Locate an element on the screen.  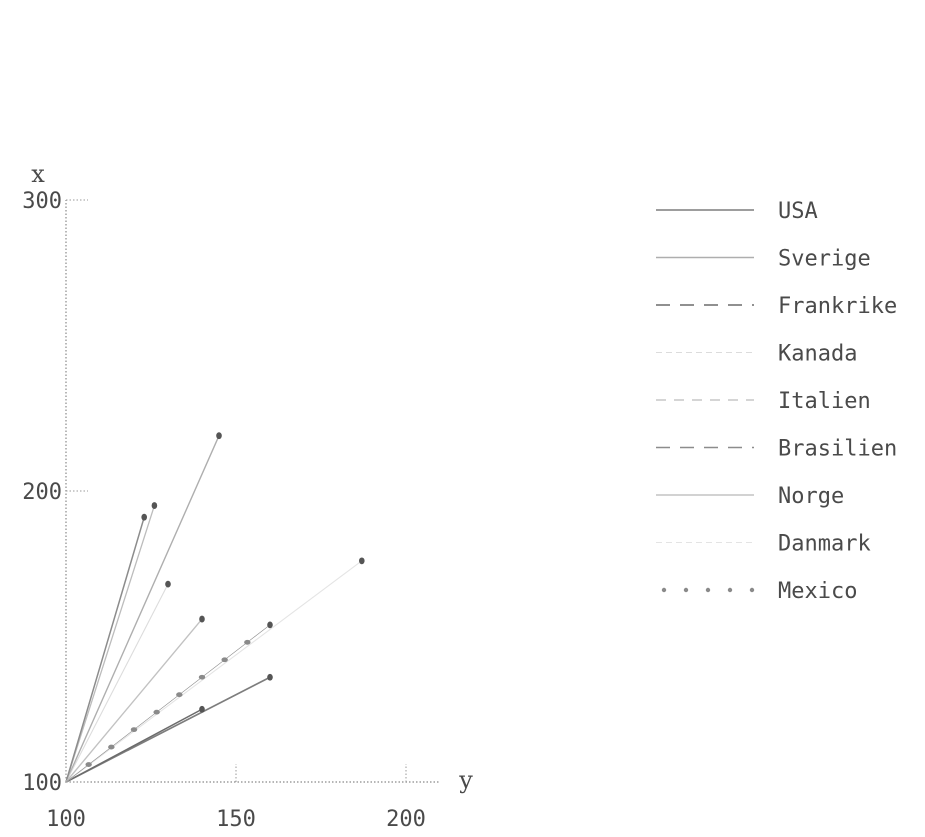
series-line-brasilien is located at coordinates (105, 649).